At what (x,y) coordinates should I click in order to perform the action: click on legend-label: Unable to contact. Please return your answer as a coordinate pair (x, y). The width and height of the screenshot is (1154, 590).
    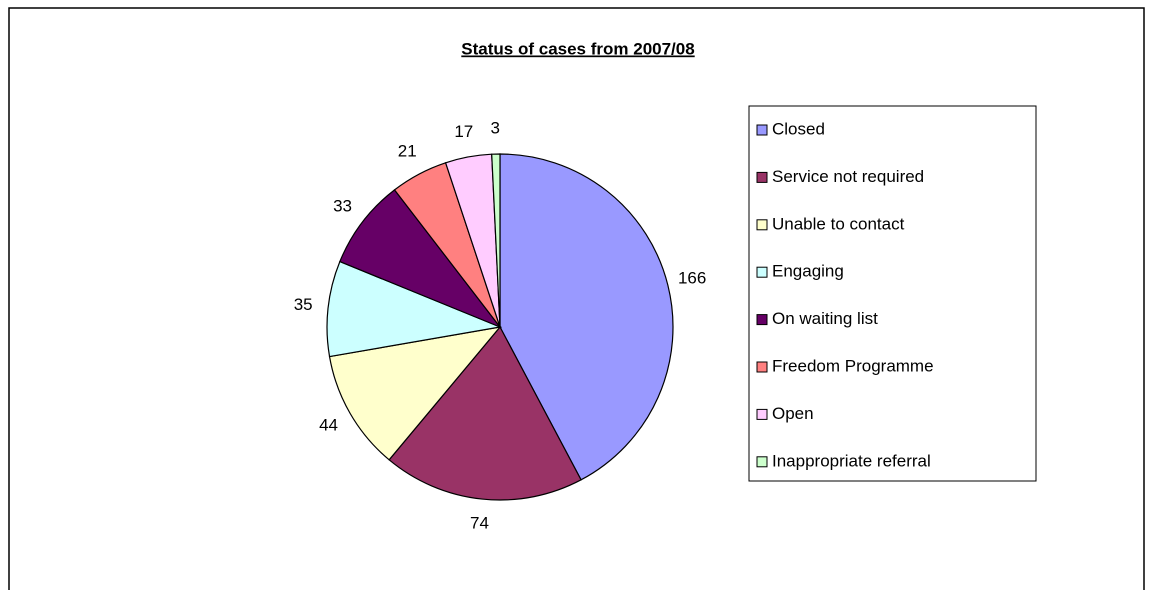
    Looking at the image, I should click on (838, 223).